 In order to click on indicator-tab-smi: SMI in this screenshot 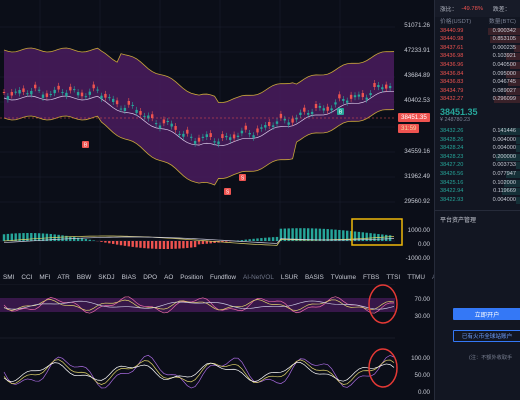, I will do `click(9, 277)`.